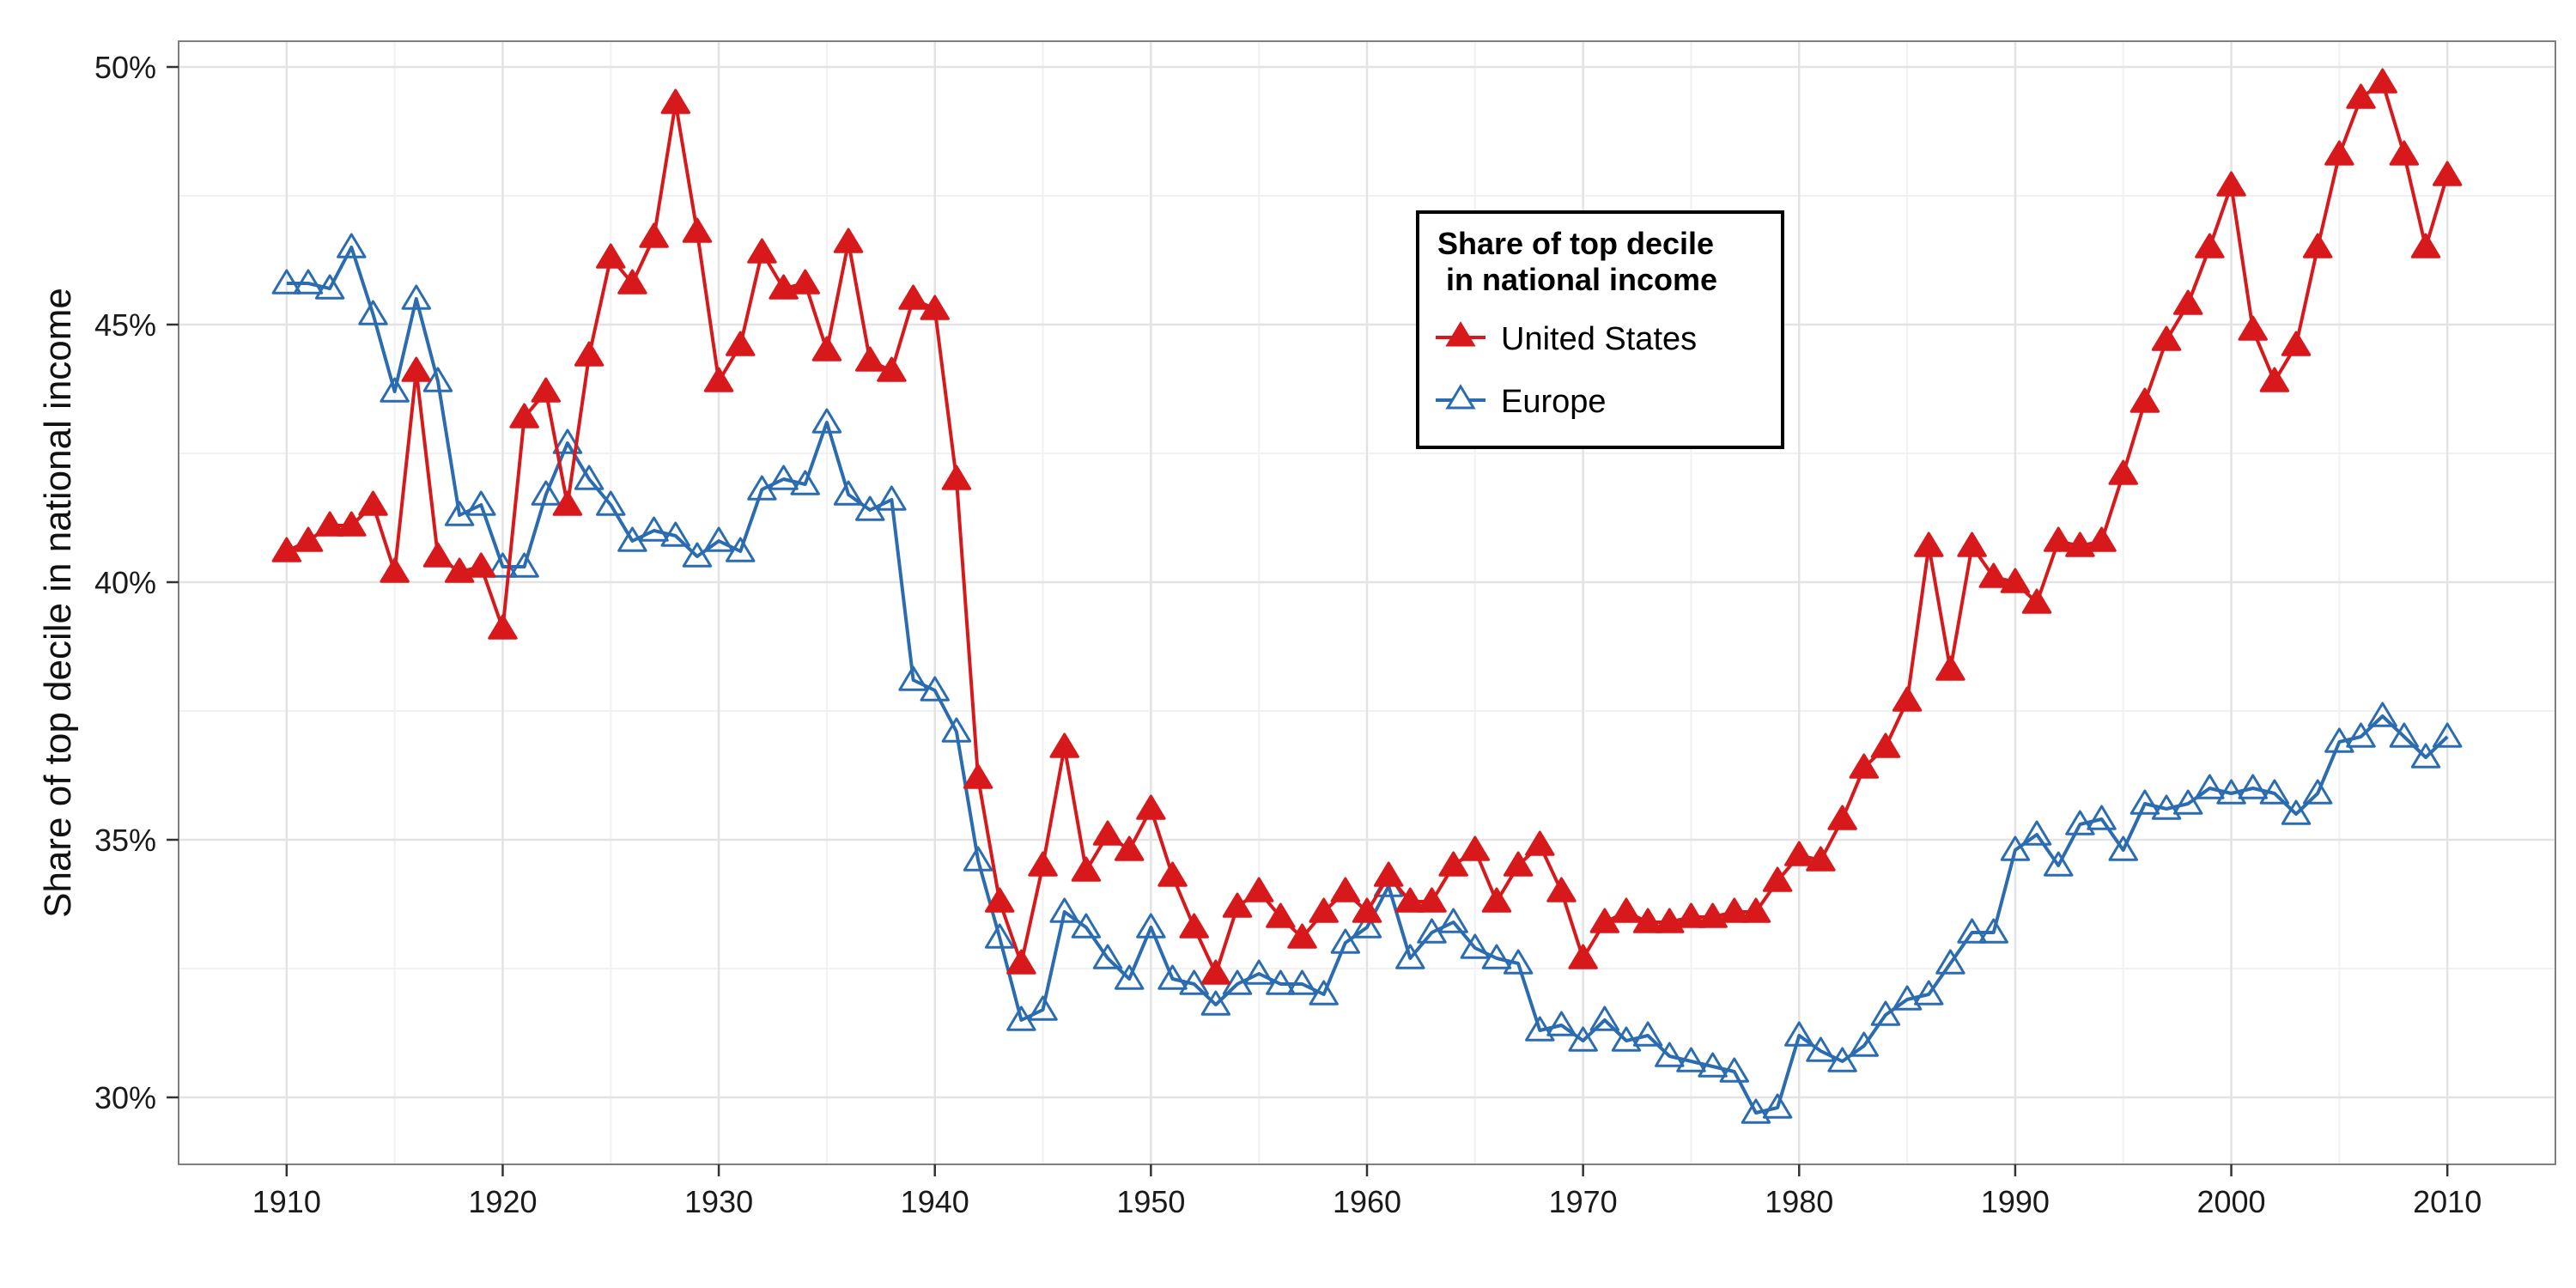 This screenshot has height=1288, width=2576. I want to click on legend-key-europe-marker, so click(1460, 397).